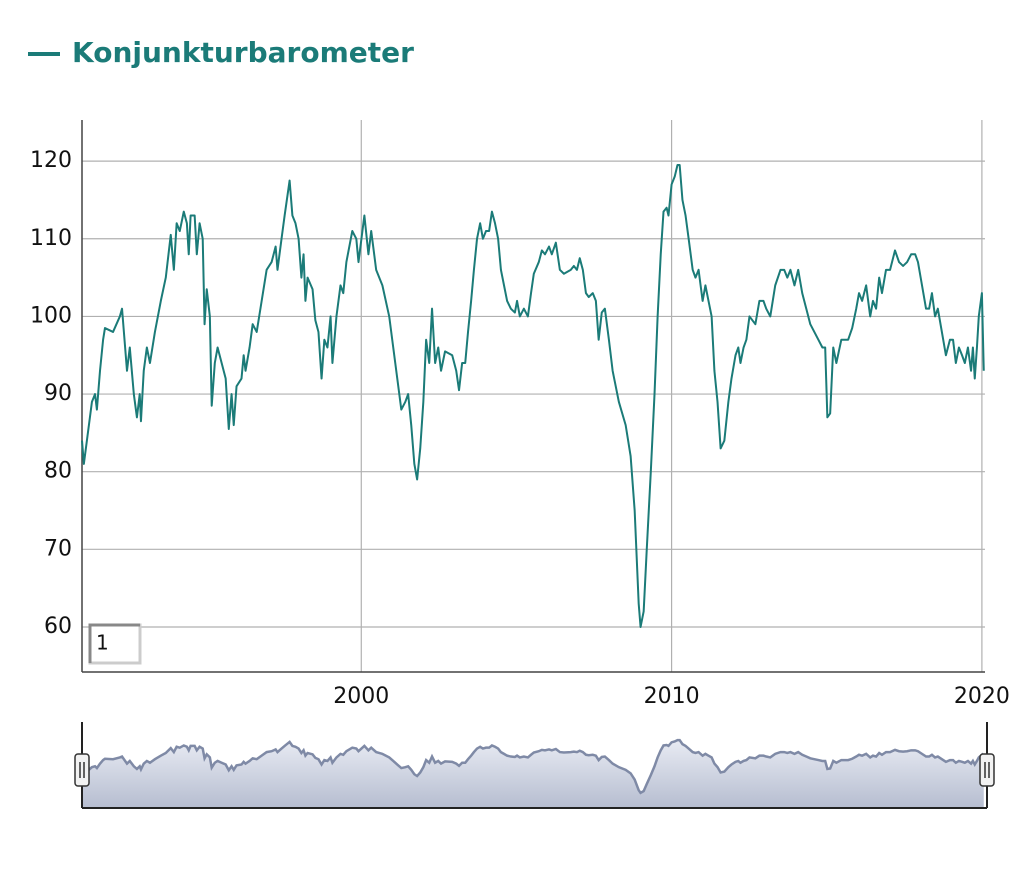 The height and width of the screenshot is (872, 1023). What do you see at coordinates (51, 160) in the screenshot?
I see `y-tick-label: 120` at bounding box center [51, 160].